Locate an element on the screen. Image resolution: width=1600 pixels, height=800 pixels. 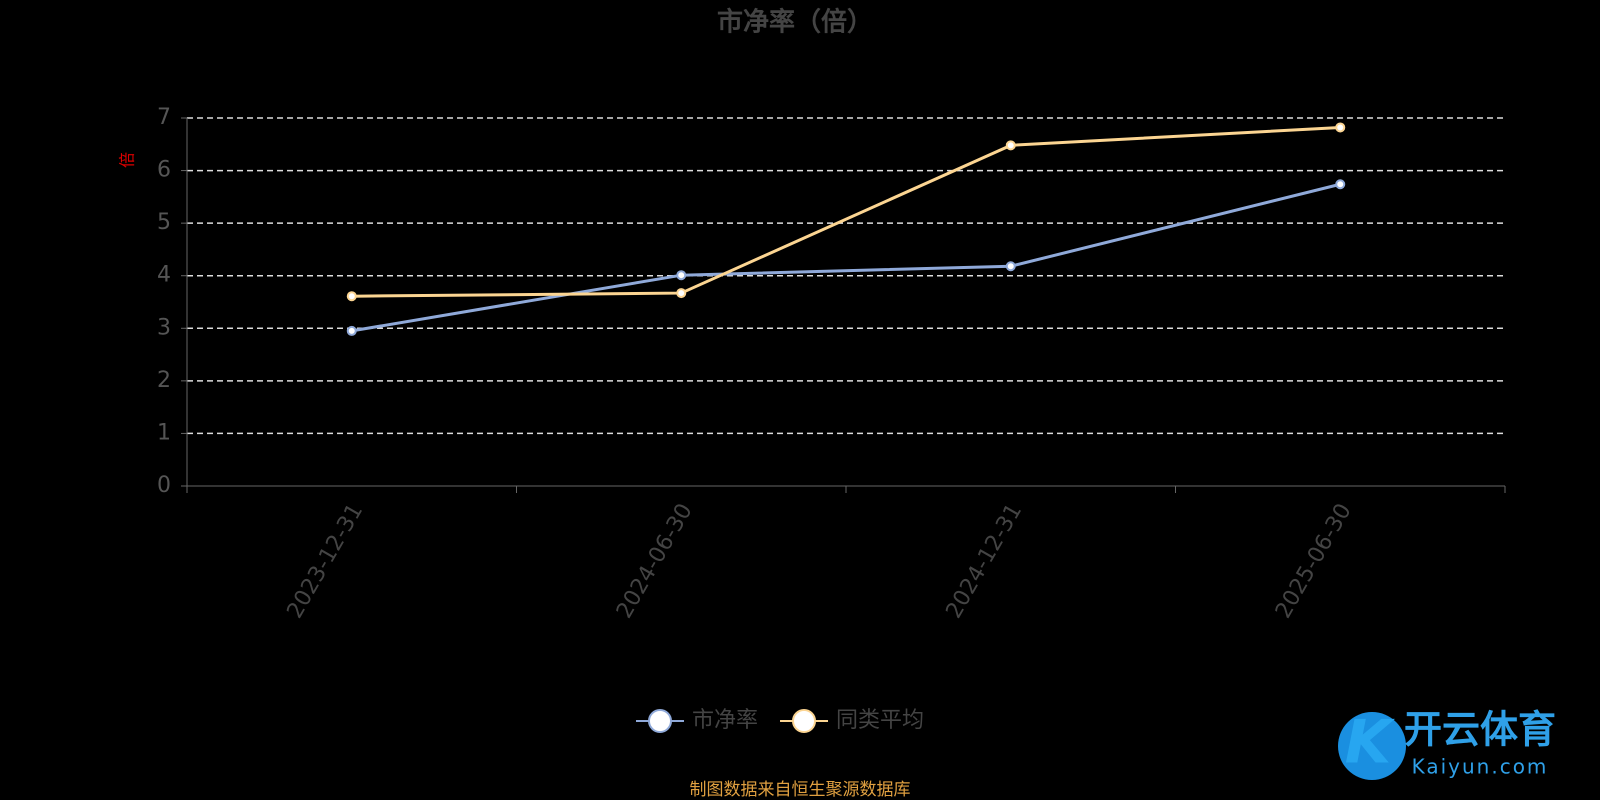
legend-item: 市净率 is located at coordinates (697, 720).